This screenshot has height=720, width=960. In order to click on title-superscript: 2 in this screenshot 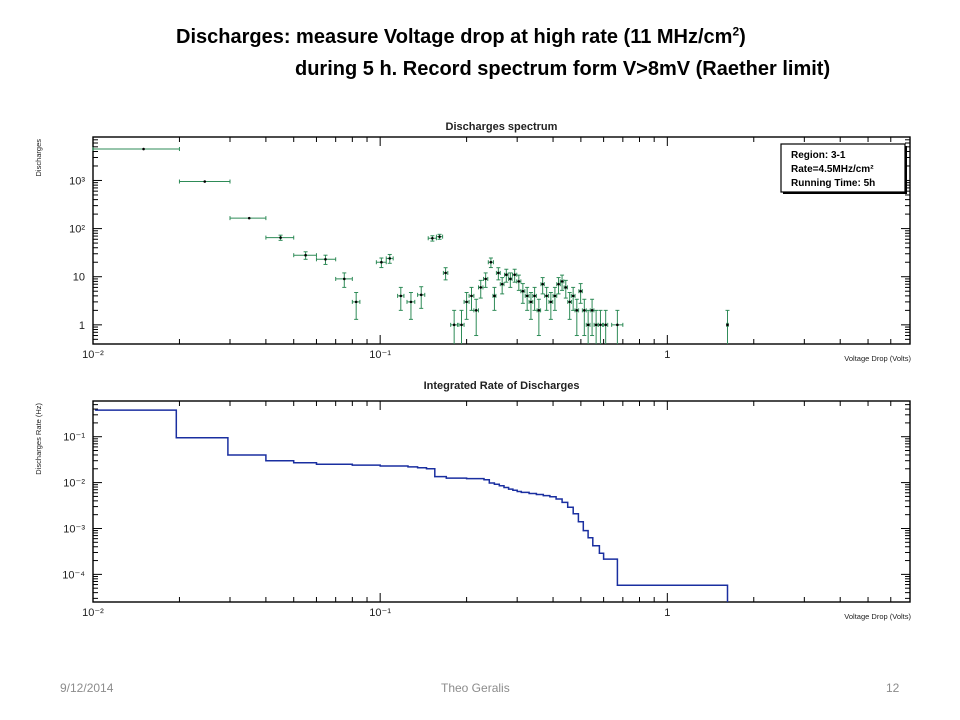, I will do `click(736, 31)`.